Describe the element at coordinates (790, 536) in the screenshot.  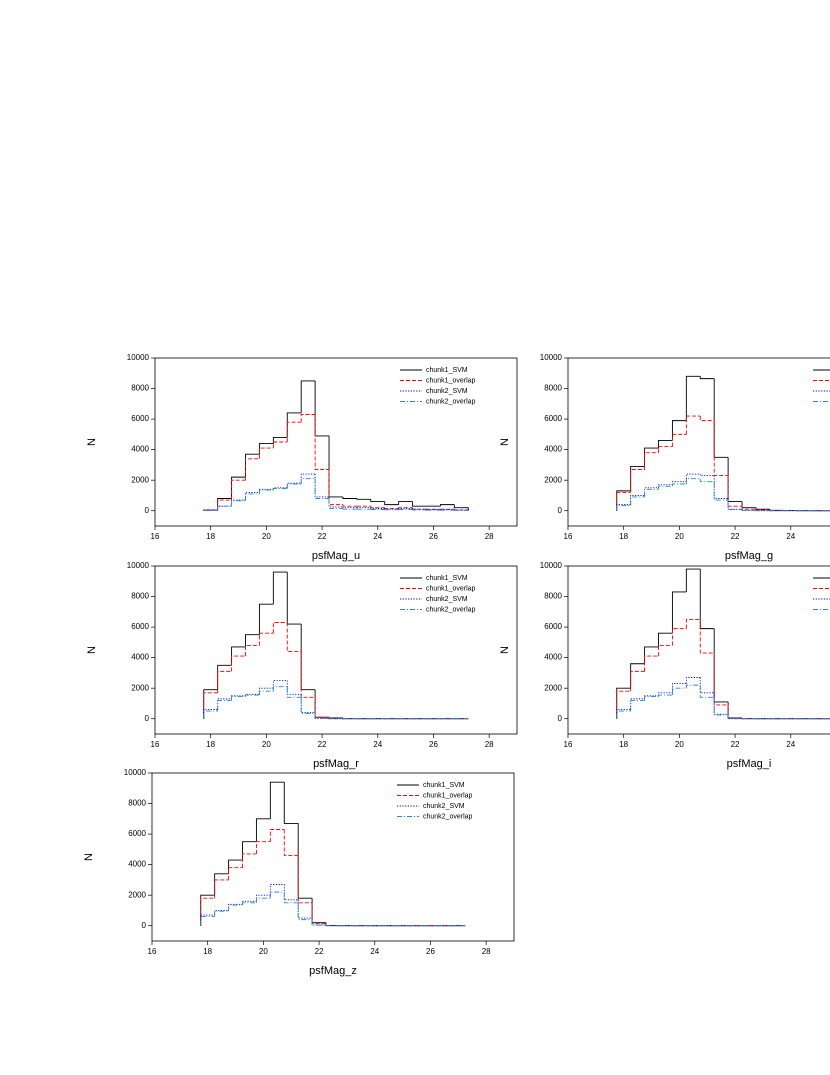
I see `x-tick-label: 24` at that location.